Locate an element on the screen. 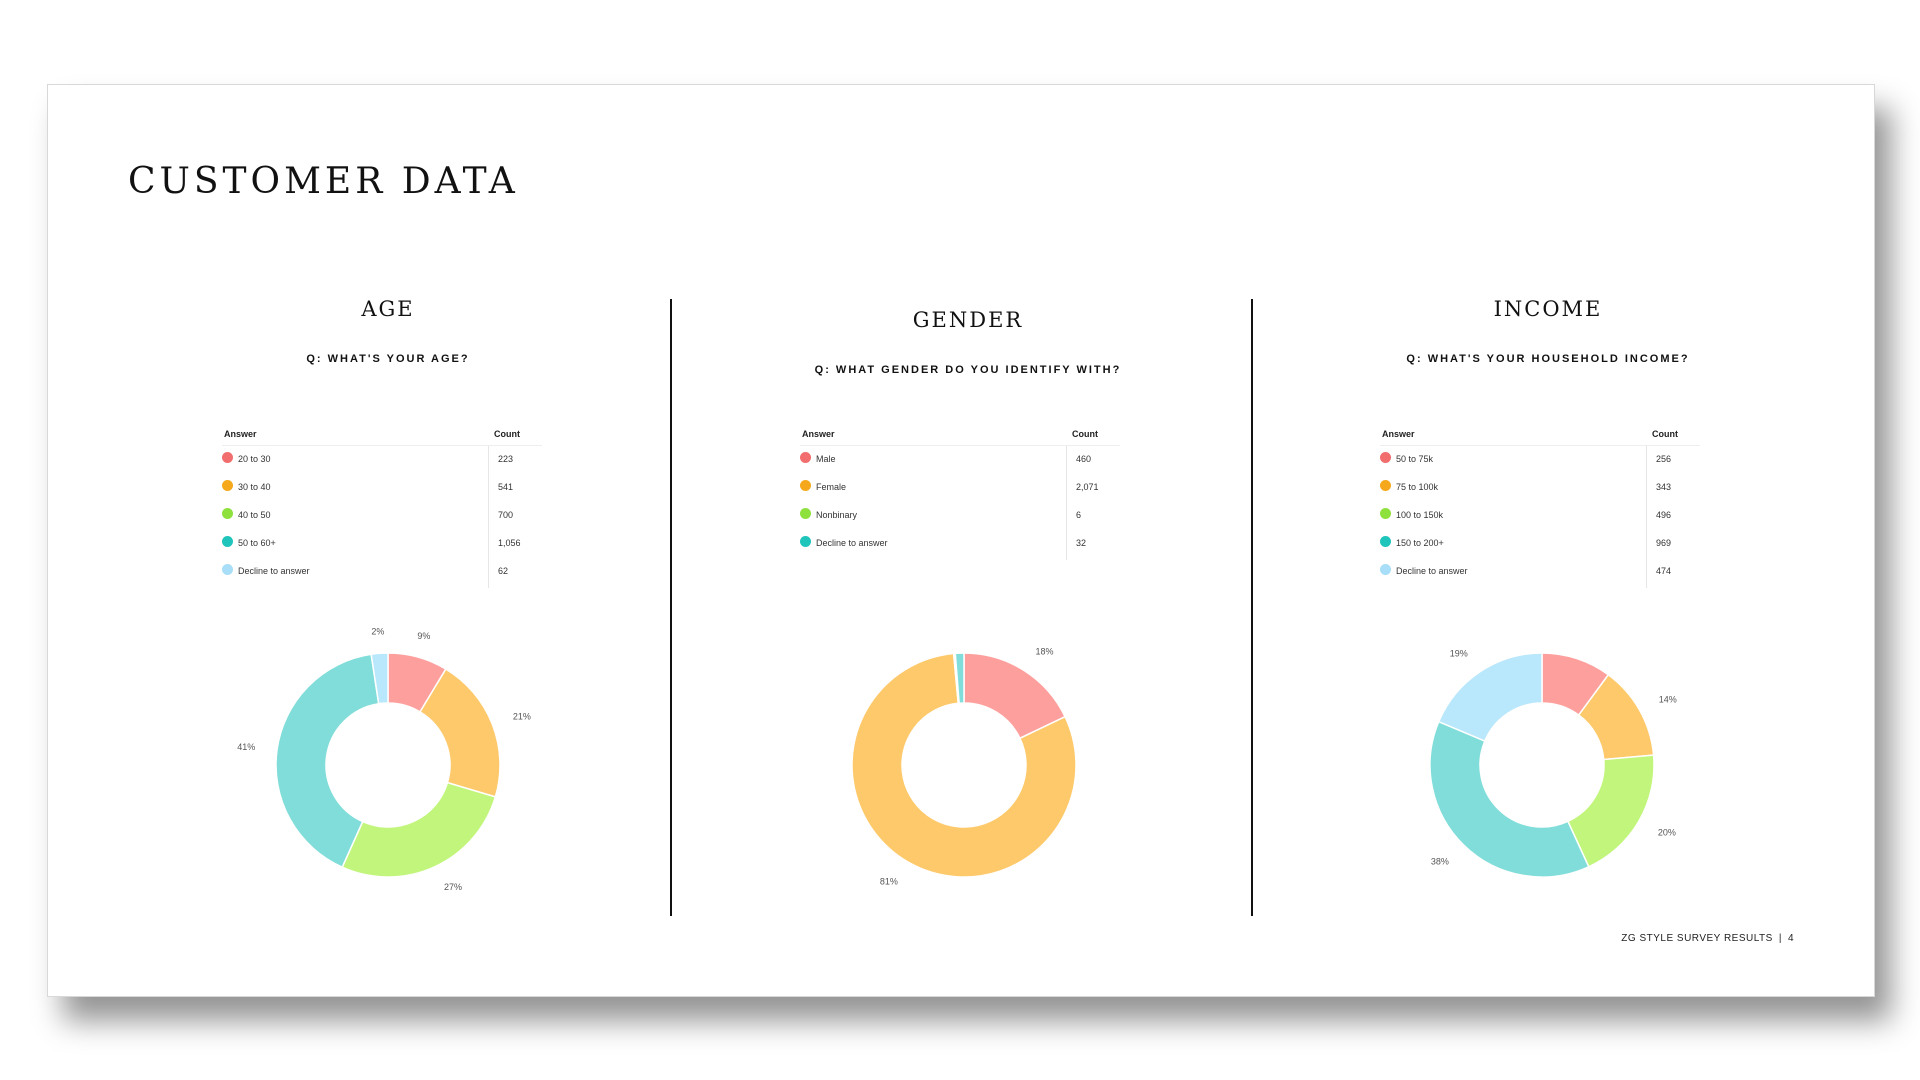  row-label: 150 to 200+ is located at coordinates (1420, 543).